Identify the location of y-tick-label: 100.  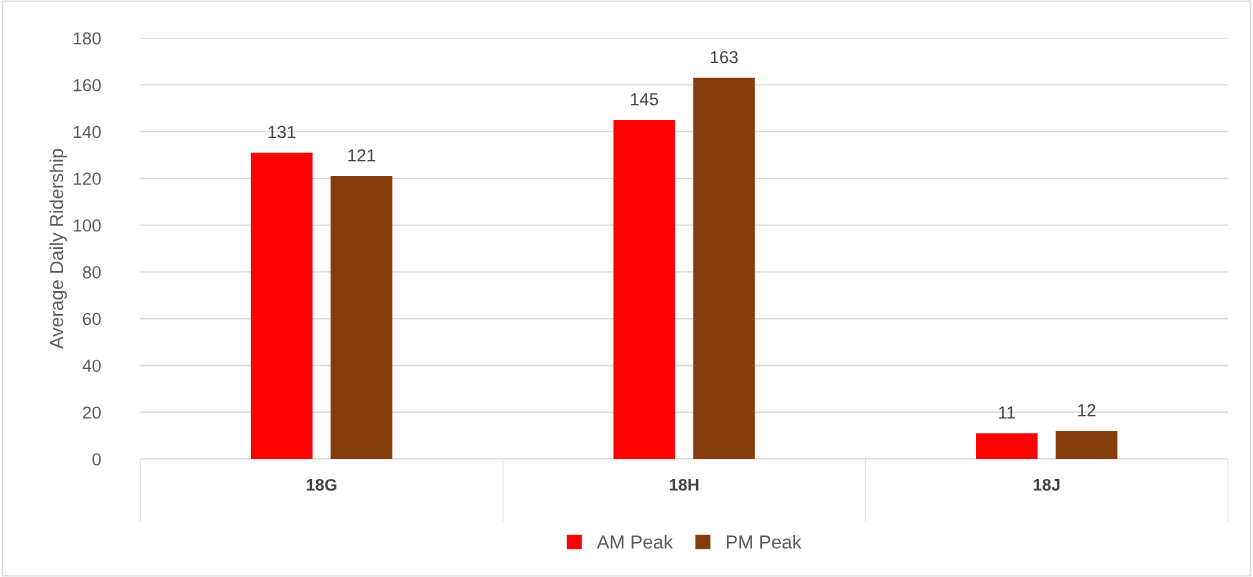
(87, 225).